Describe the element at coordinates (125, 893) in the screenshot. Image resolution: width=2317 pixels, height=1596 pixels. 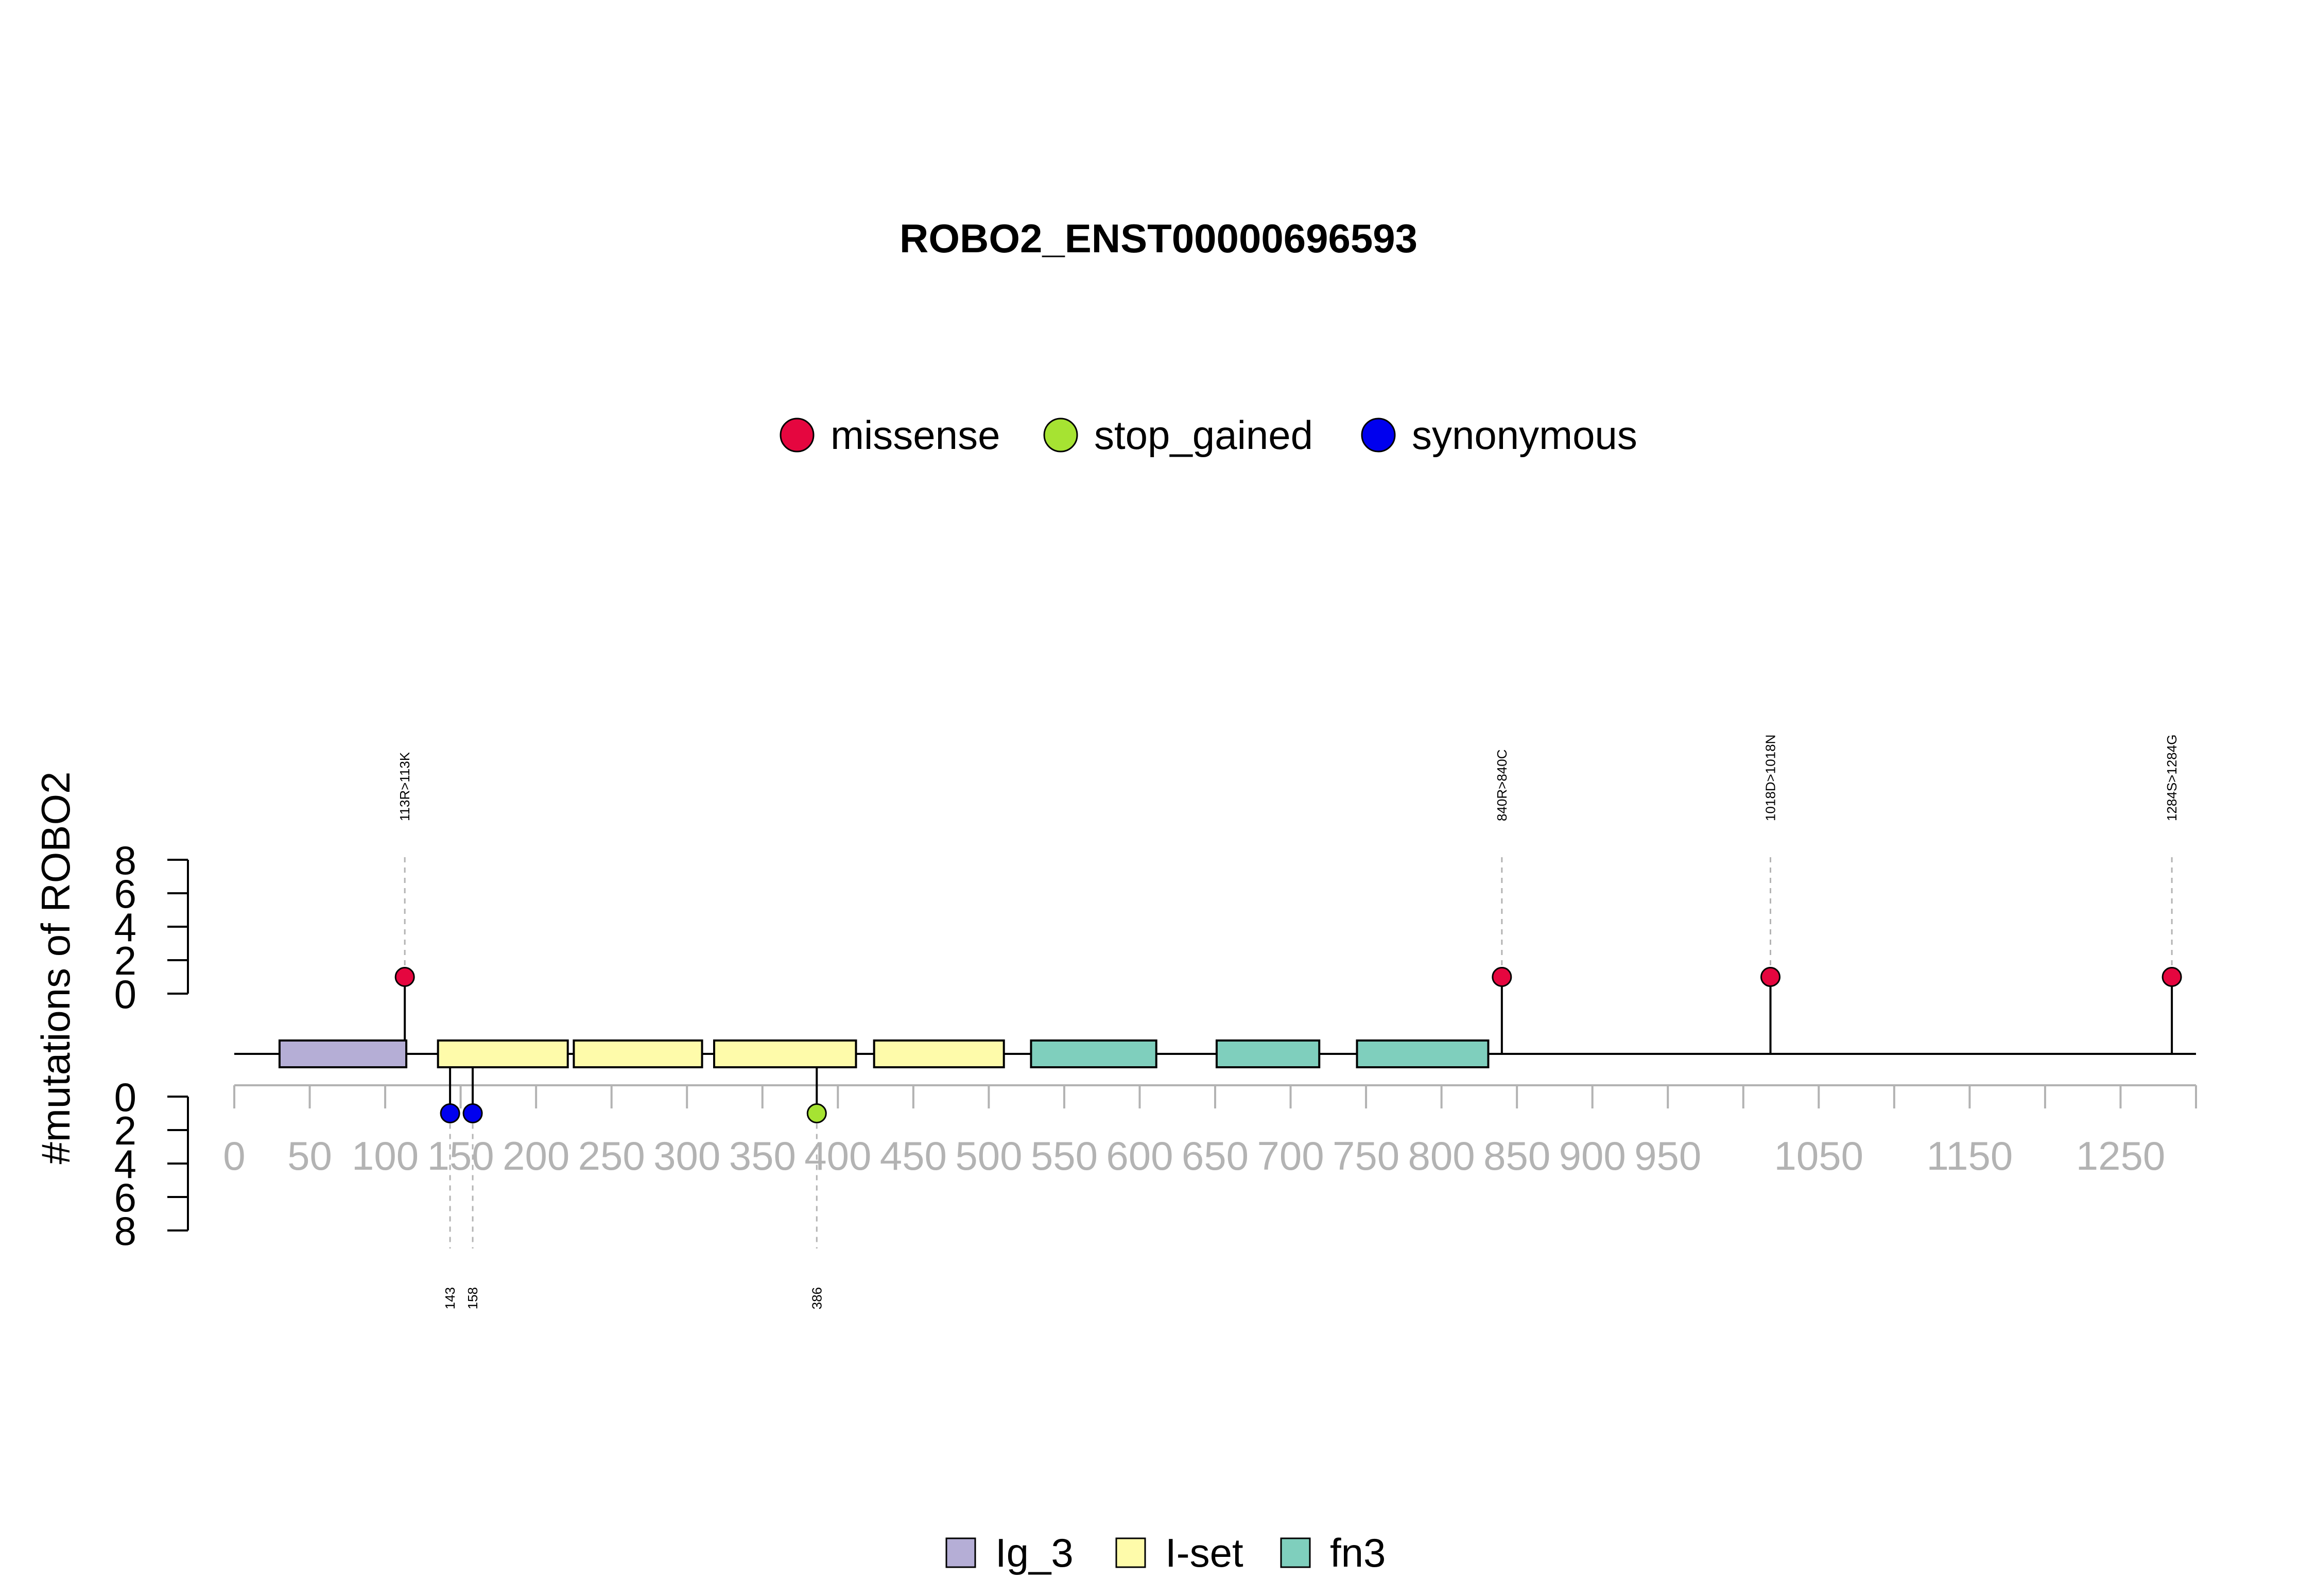
I see `y-tick-label-top: 6` at that location.